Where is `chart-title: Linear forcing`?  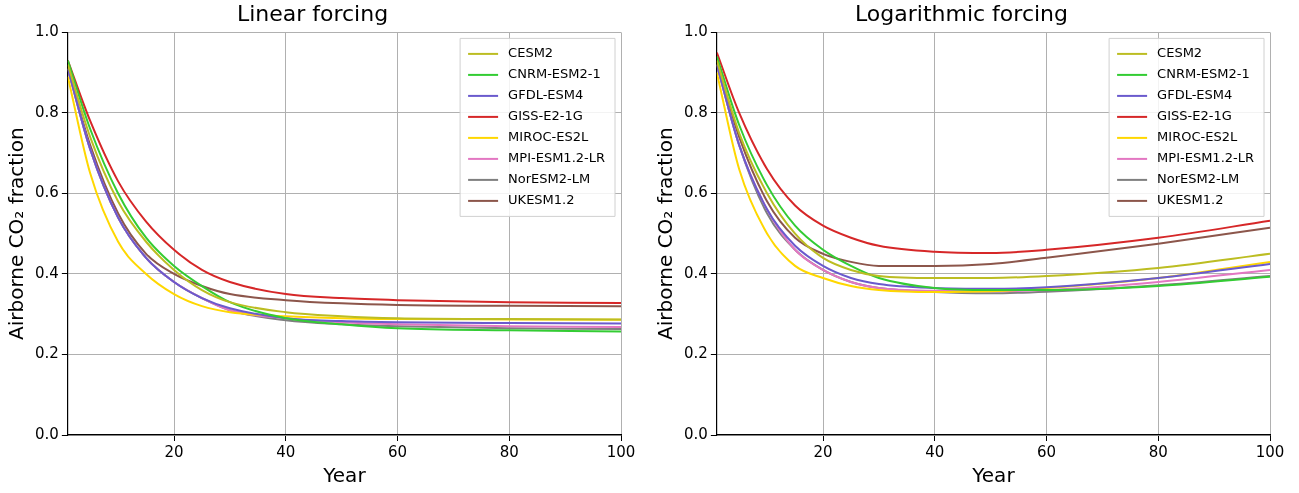
chart-title: Linear forcing is located at coordinates (312, 13).